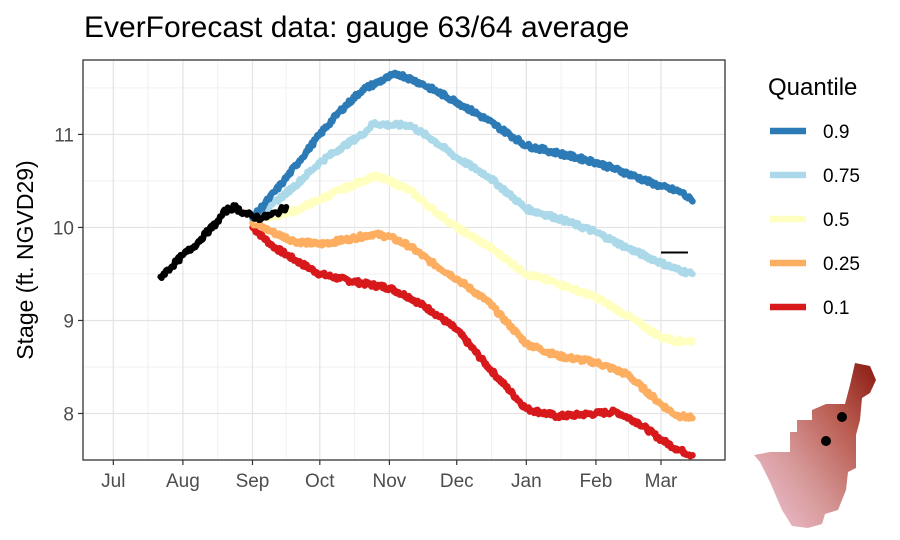  Describe the element at coordinates (526, 481) in the screenshot. I see `x-tick-label: Jan` at that location.